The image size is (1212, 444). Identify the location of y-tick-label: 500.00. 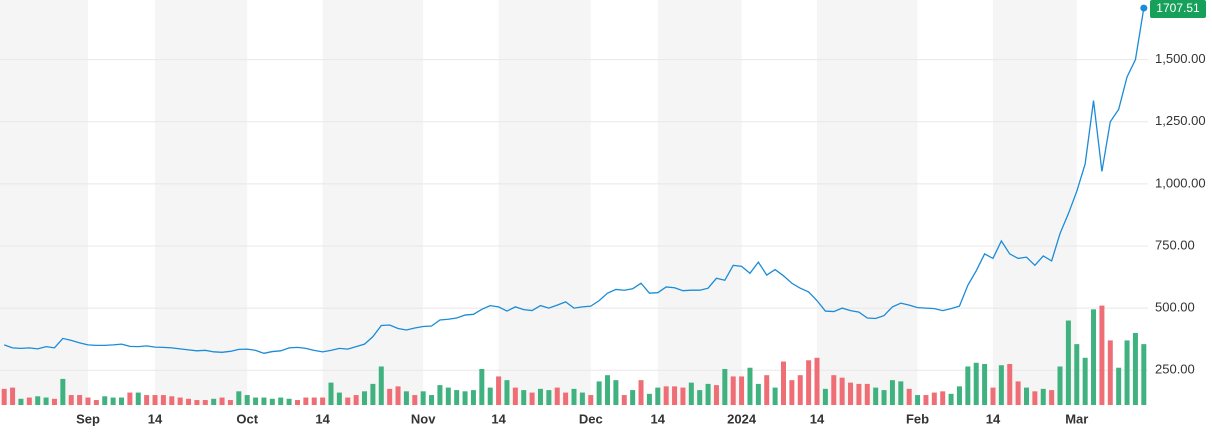
(1175, 307).